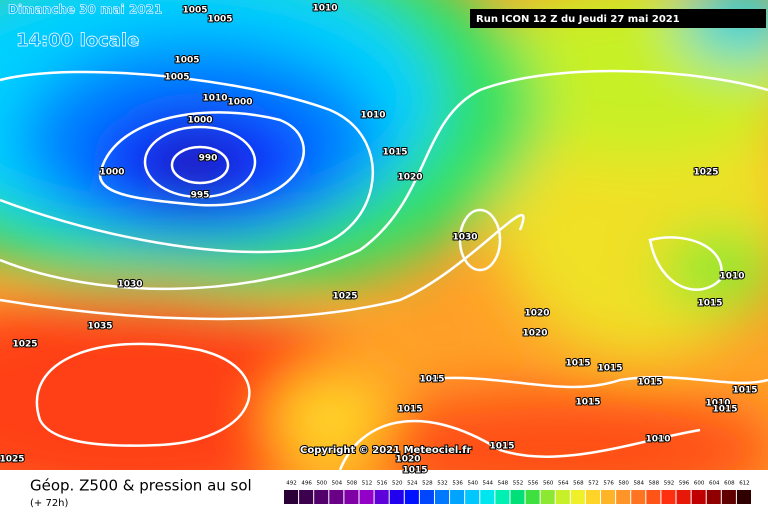 This screenshot has height=512, width=768. I want to click on copyright: Copyright © 2021 Meteociel.fr, so click(385, 450).